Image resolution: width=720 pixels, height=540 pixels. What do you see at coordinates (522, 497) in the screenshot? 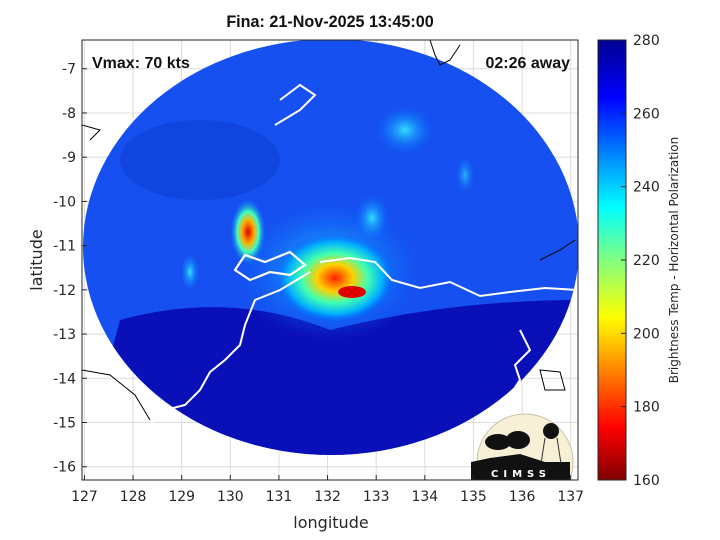
I see `x-tick-label: 136` at bounding box center [522, 497].